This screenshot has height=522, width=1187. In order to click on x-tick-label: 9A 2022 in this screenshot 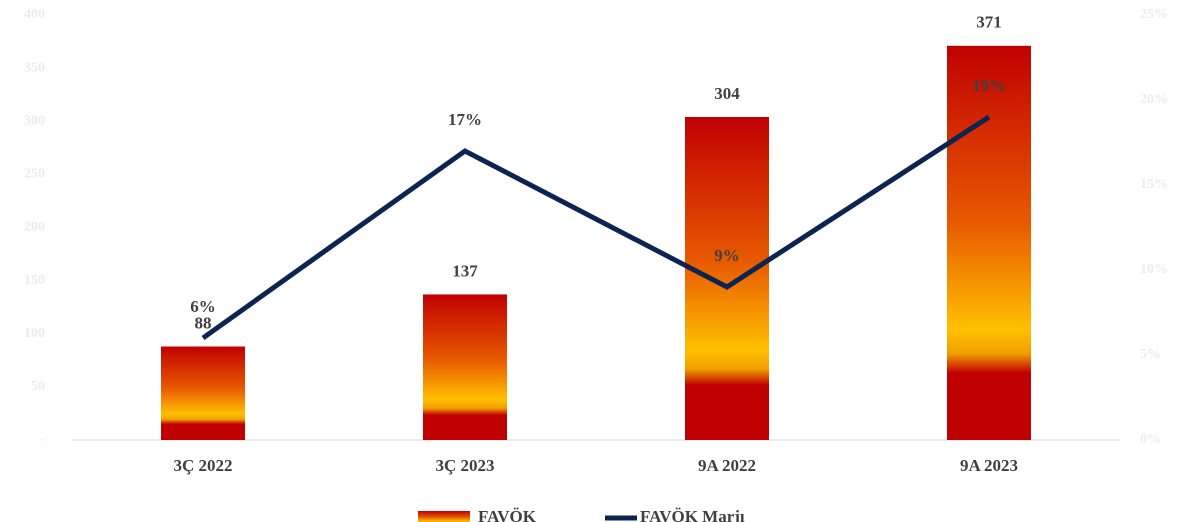, I will do `click(727, 465)`.